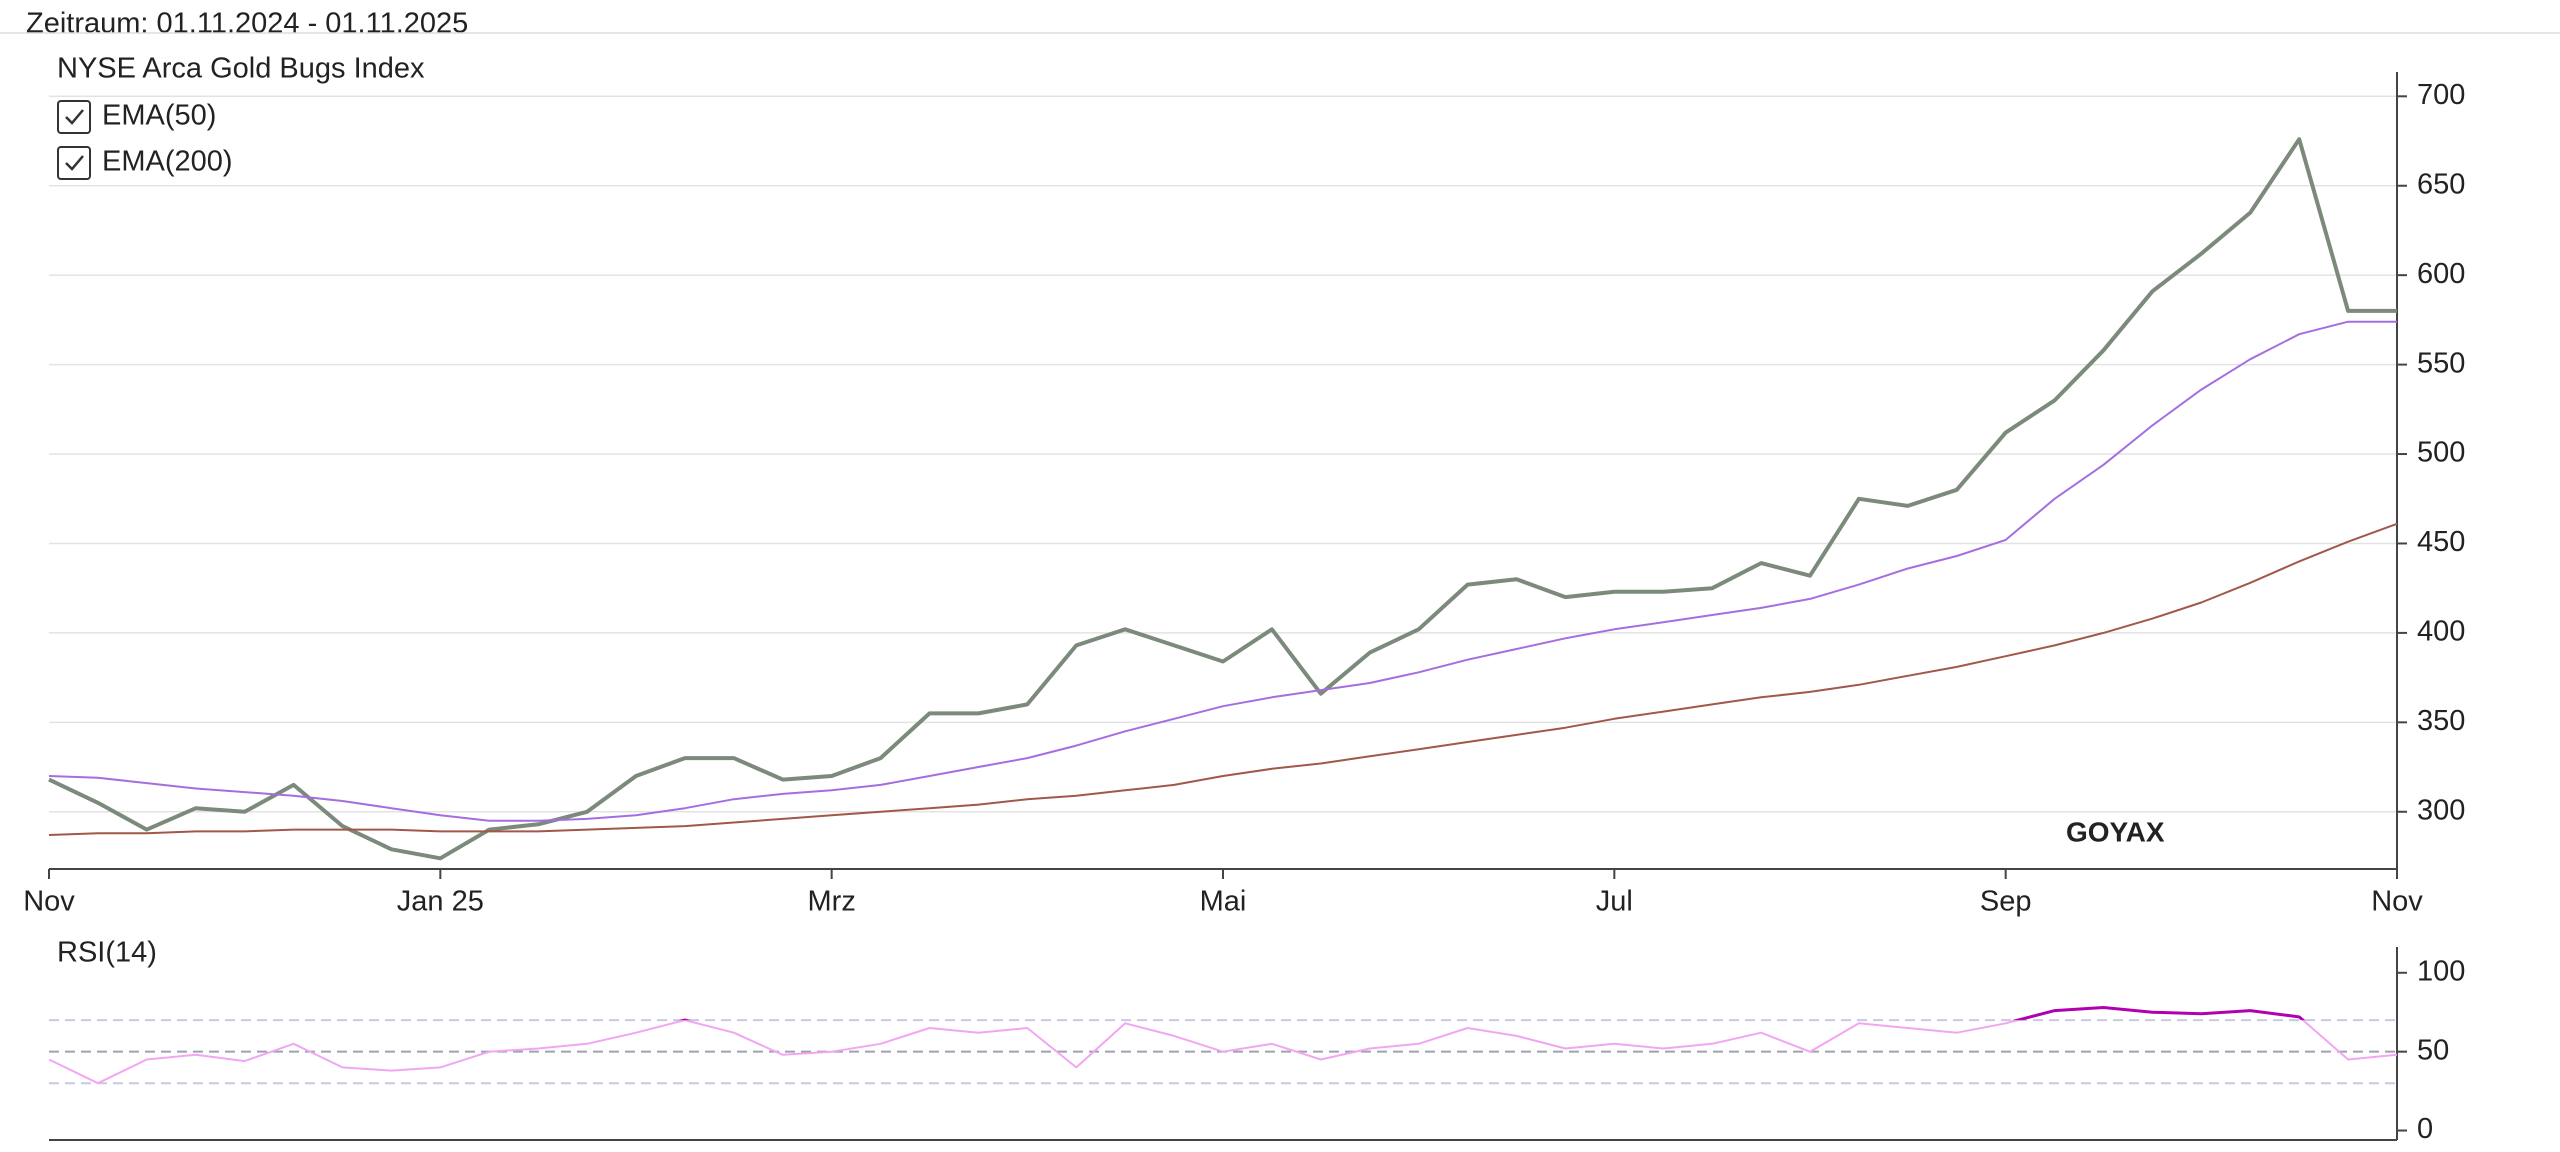 This screenshot has height=1152, width=2560. What do you see at coordinates (1223, 1045) in the screenshot?
I see `series-line` at bounding box center [1223, 1045].